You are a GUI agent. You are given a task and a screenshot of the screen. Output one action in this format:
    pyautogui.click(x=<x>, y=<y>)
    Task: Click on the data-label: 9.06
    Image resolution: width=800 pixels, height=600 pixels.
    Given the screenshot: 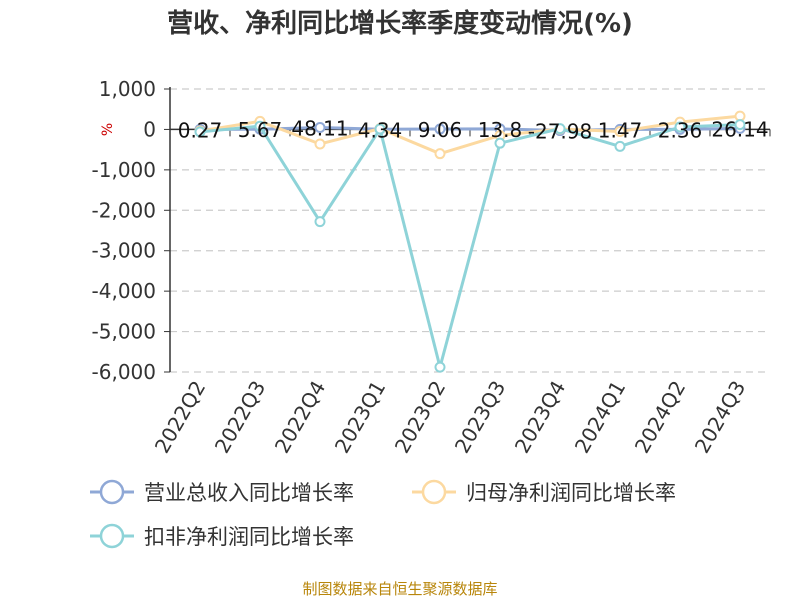 What is the action you would take?
    pyautogui.click(x=440, y=130)
    